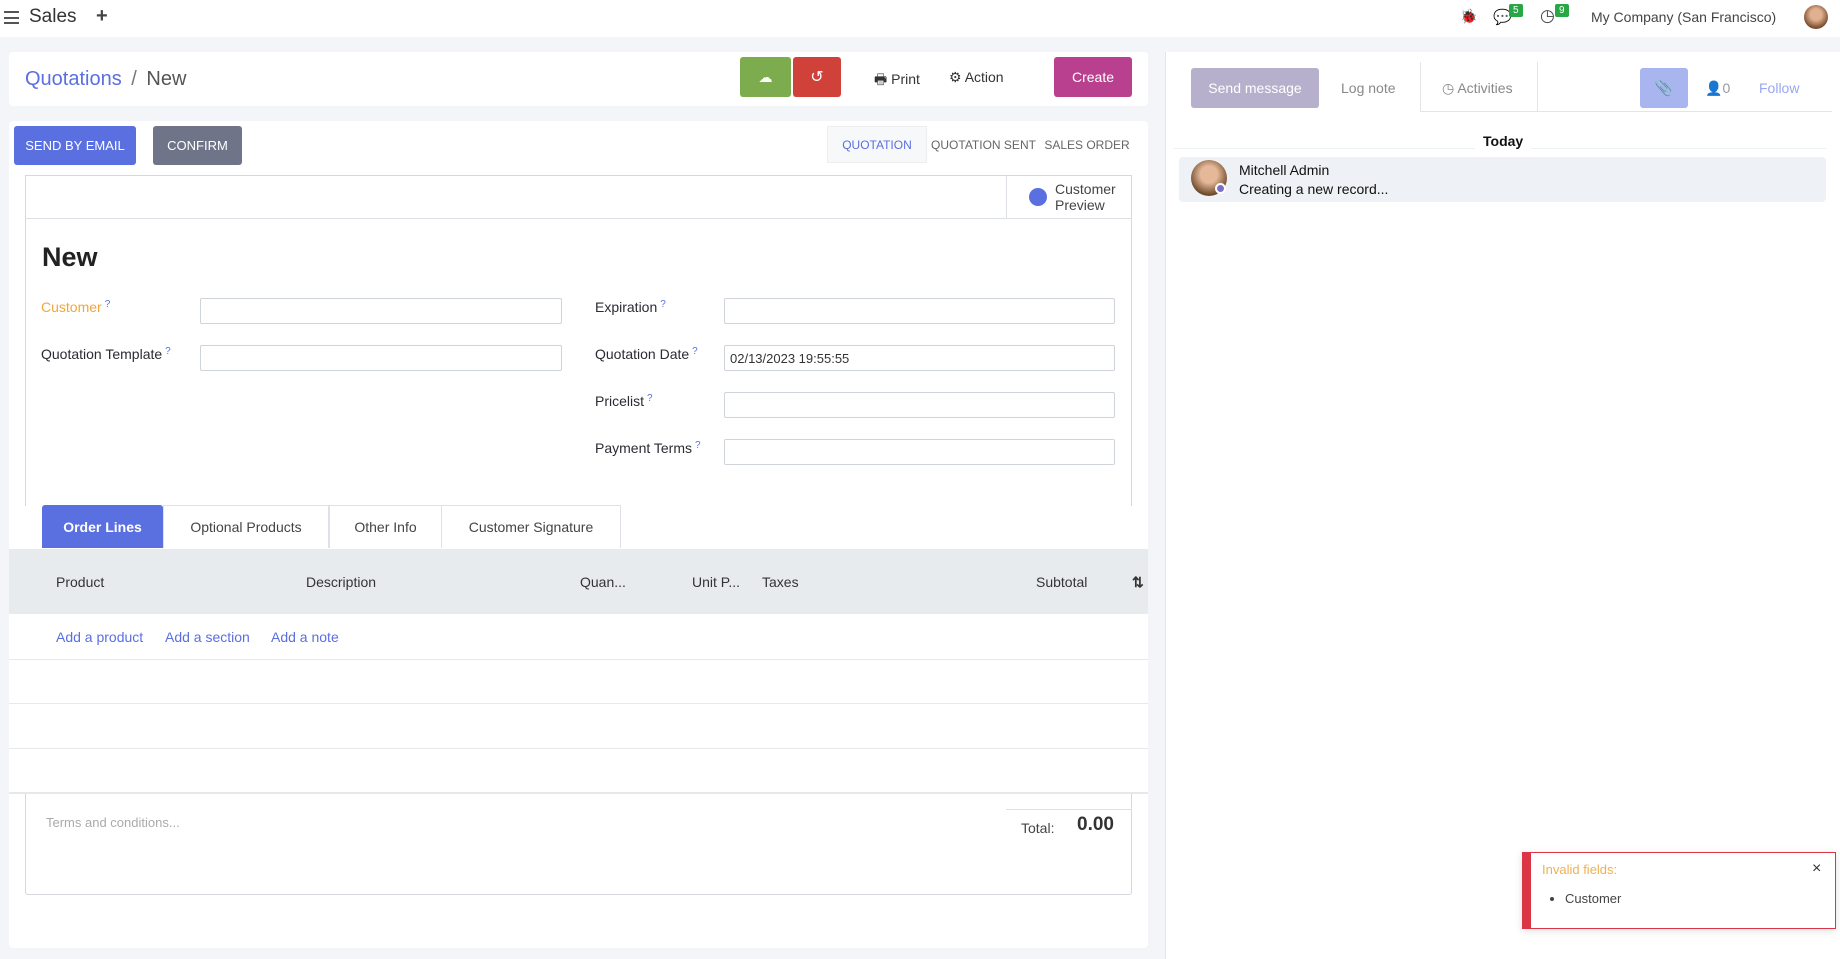  I want to click on close-icon: ×, so click(1817, 868).